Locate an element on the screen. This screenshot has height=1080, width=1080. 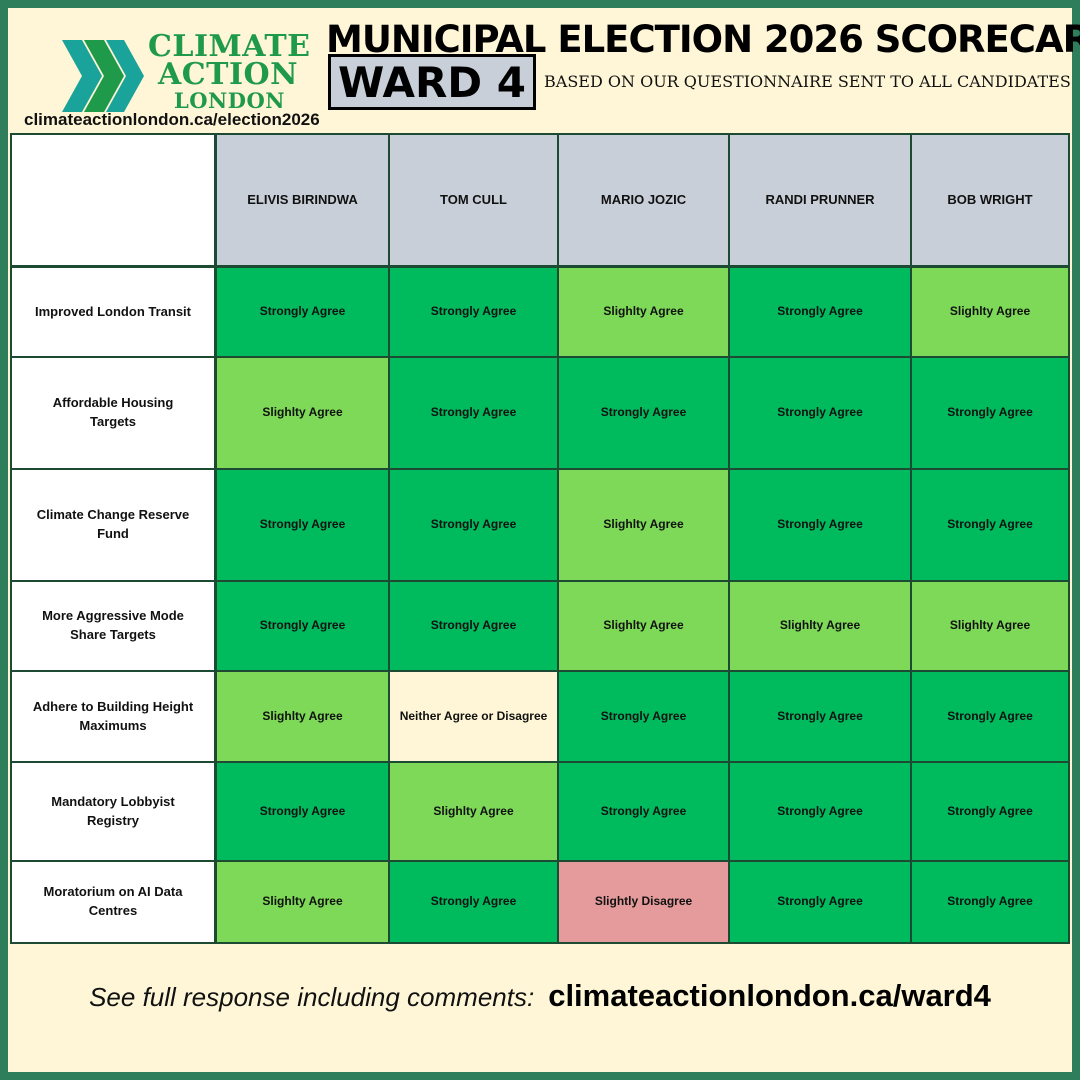
logo-word-london: LONDON is located at coordinates (229, 100).